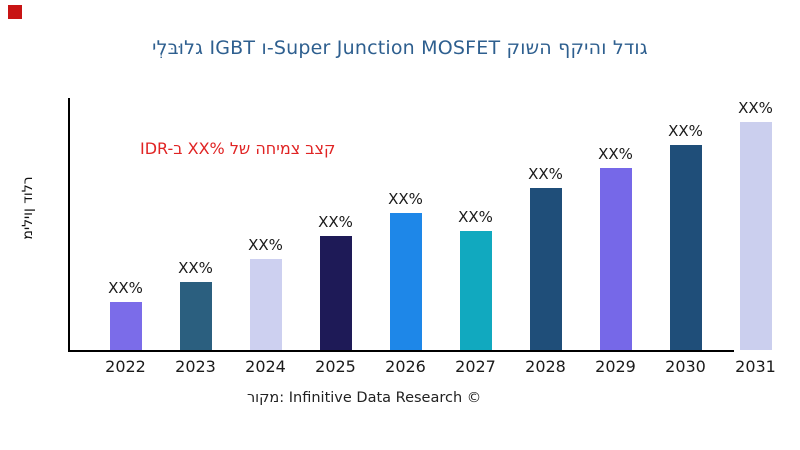 The height and width of the screenshot is (450, 800). I want to click on bar-value-label-2028: XX%, so click(545, 174).